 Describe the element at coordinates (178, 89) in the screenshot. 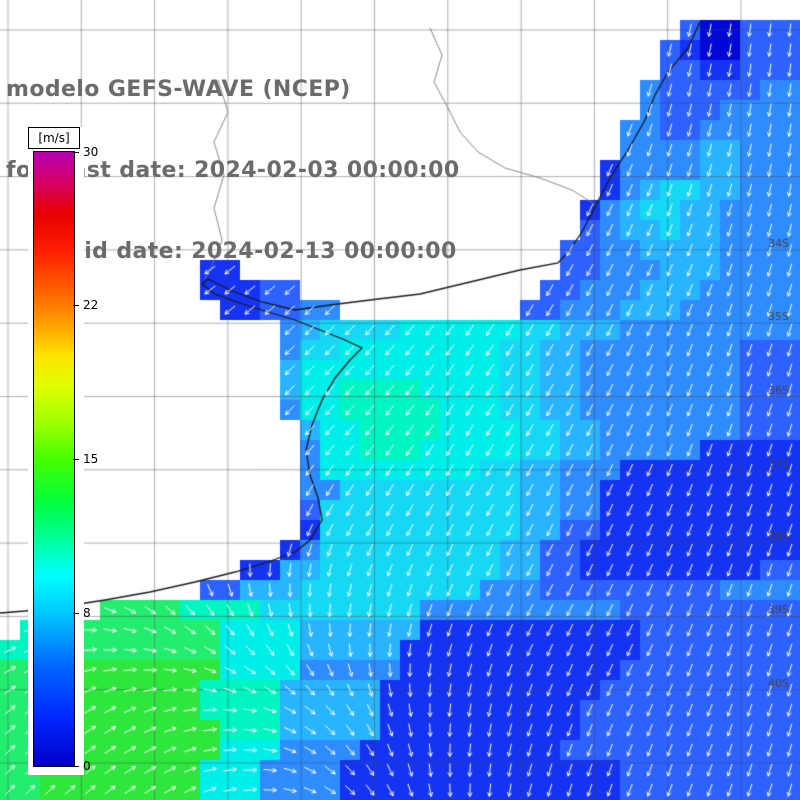

I see `model-title: modelo GEFS-WAVE (NCEP)` at that location.